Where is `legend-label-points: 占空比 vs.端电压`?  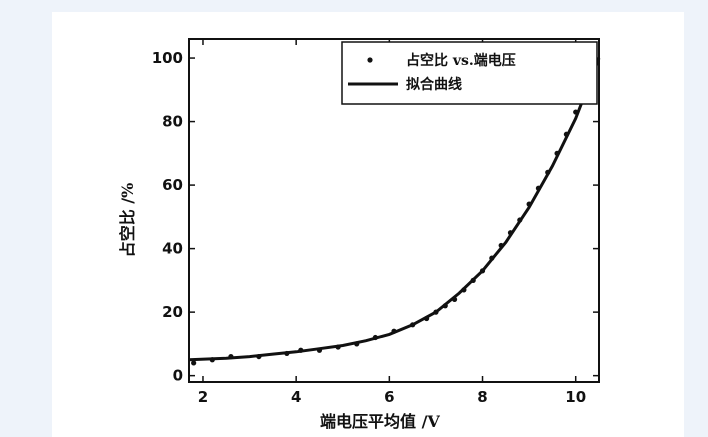 legend-label-points: 占空比 vs.端电压 is located at coordinates (461, 60).